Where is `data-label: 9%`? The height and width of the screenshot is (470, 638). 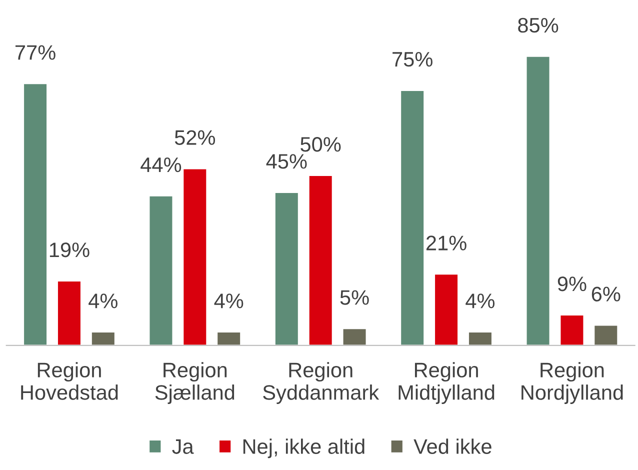
data-label: 9% is located at coordinates (572, 284).